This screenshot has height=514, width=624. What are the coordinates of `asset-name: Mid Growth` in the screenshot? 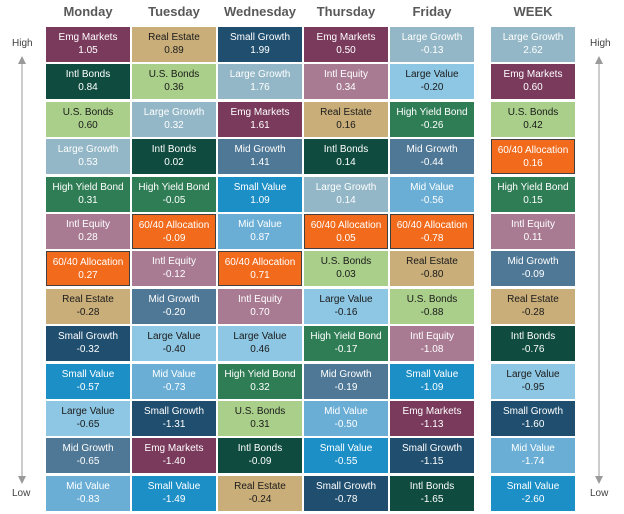 It's located at (260, 150).